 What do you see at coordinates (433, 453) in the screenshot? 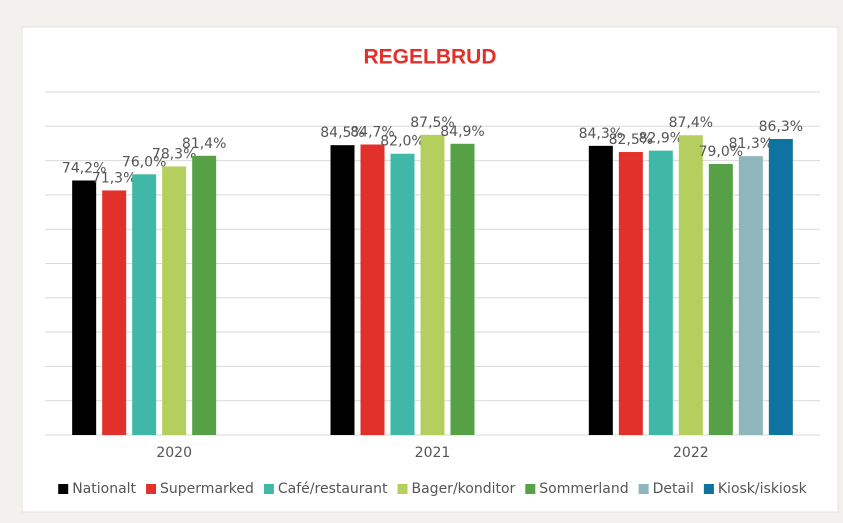
I see `x-tick-label: 2021` at bounding box center [433, 453].